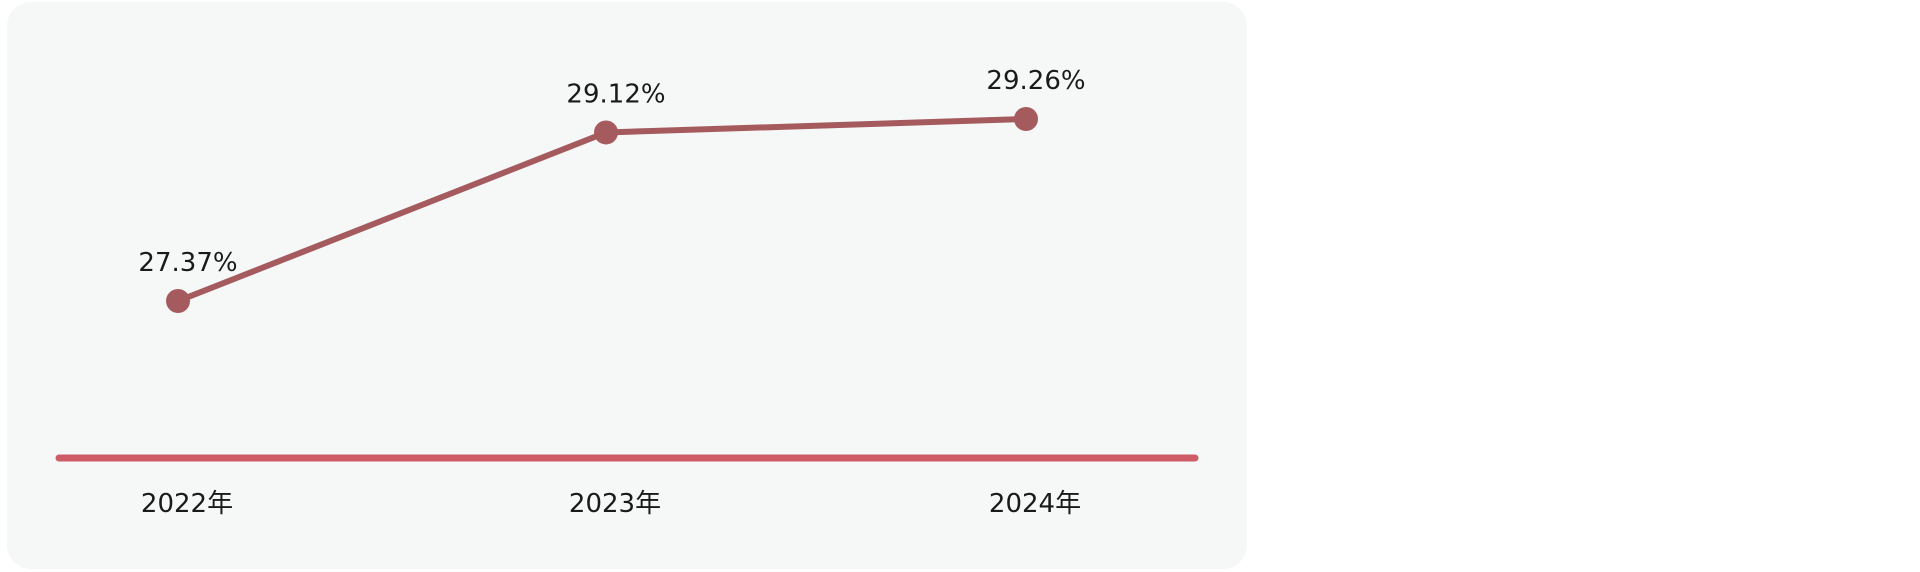  Describe the element at coordinates (615, 94) in the screenshot. I see `data-label: 29.12%` at that location.